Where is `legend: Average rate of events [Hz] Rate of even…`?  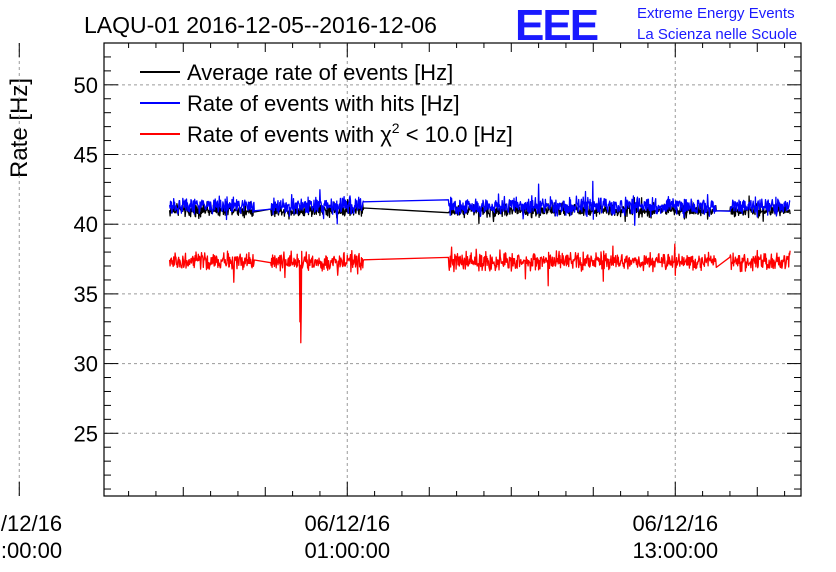 legend: Average rate of events [Hz] Rate of even… is located at coordinates (326, 103).